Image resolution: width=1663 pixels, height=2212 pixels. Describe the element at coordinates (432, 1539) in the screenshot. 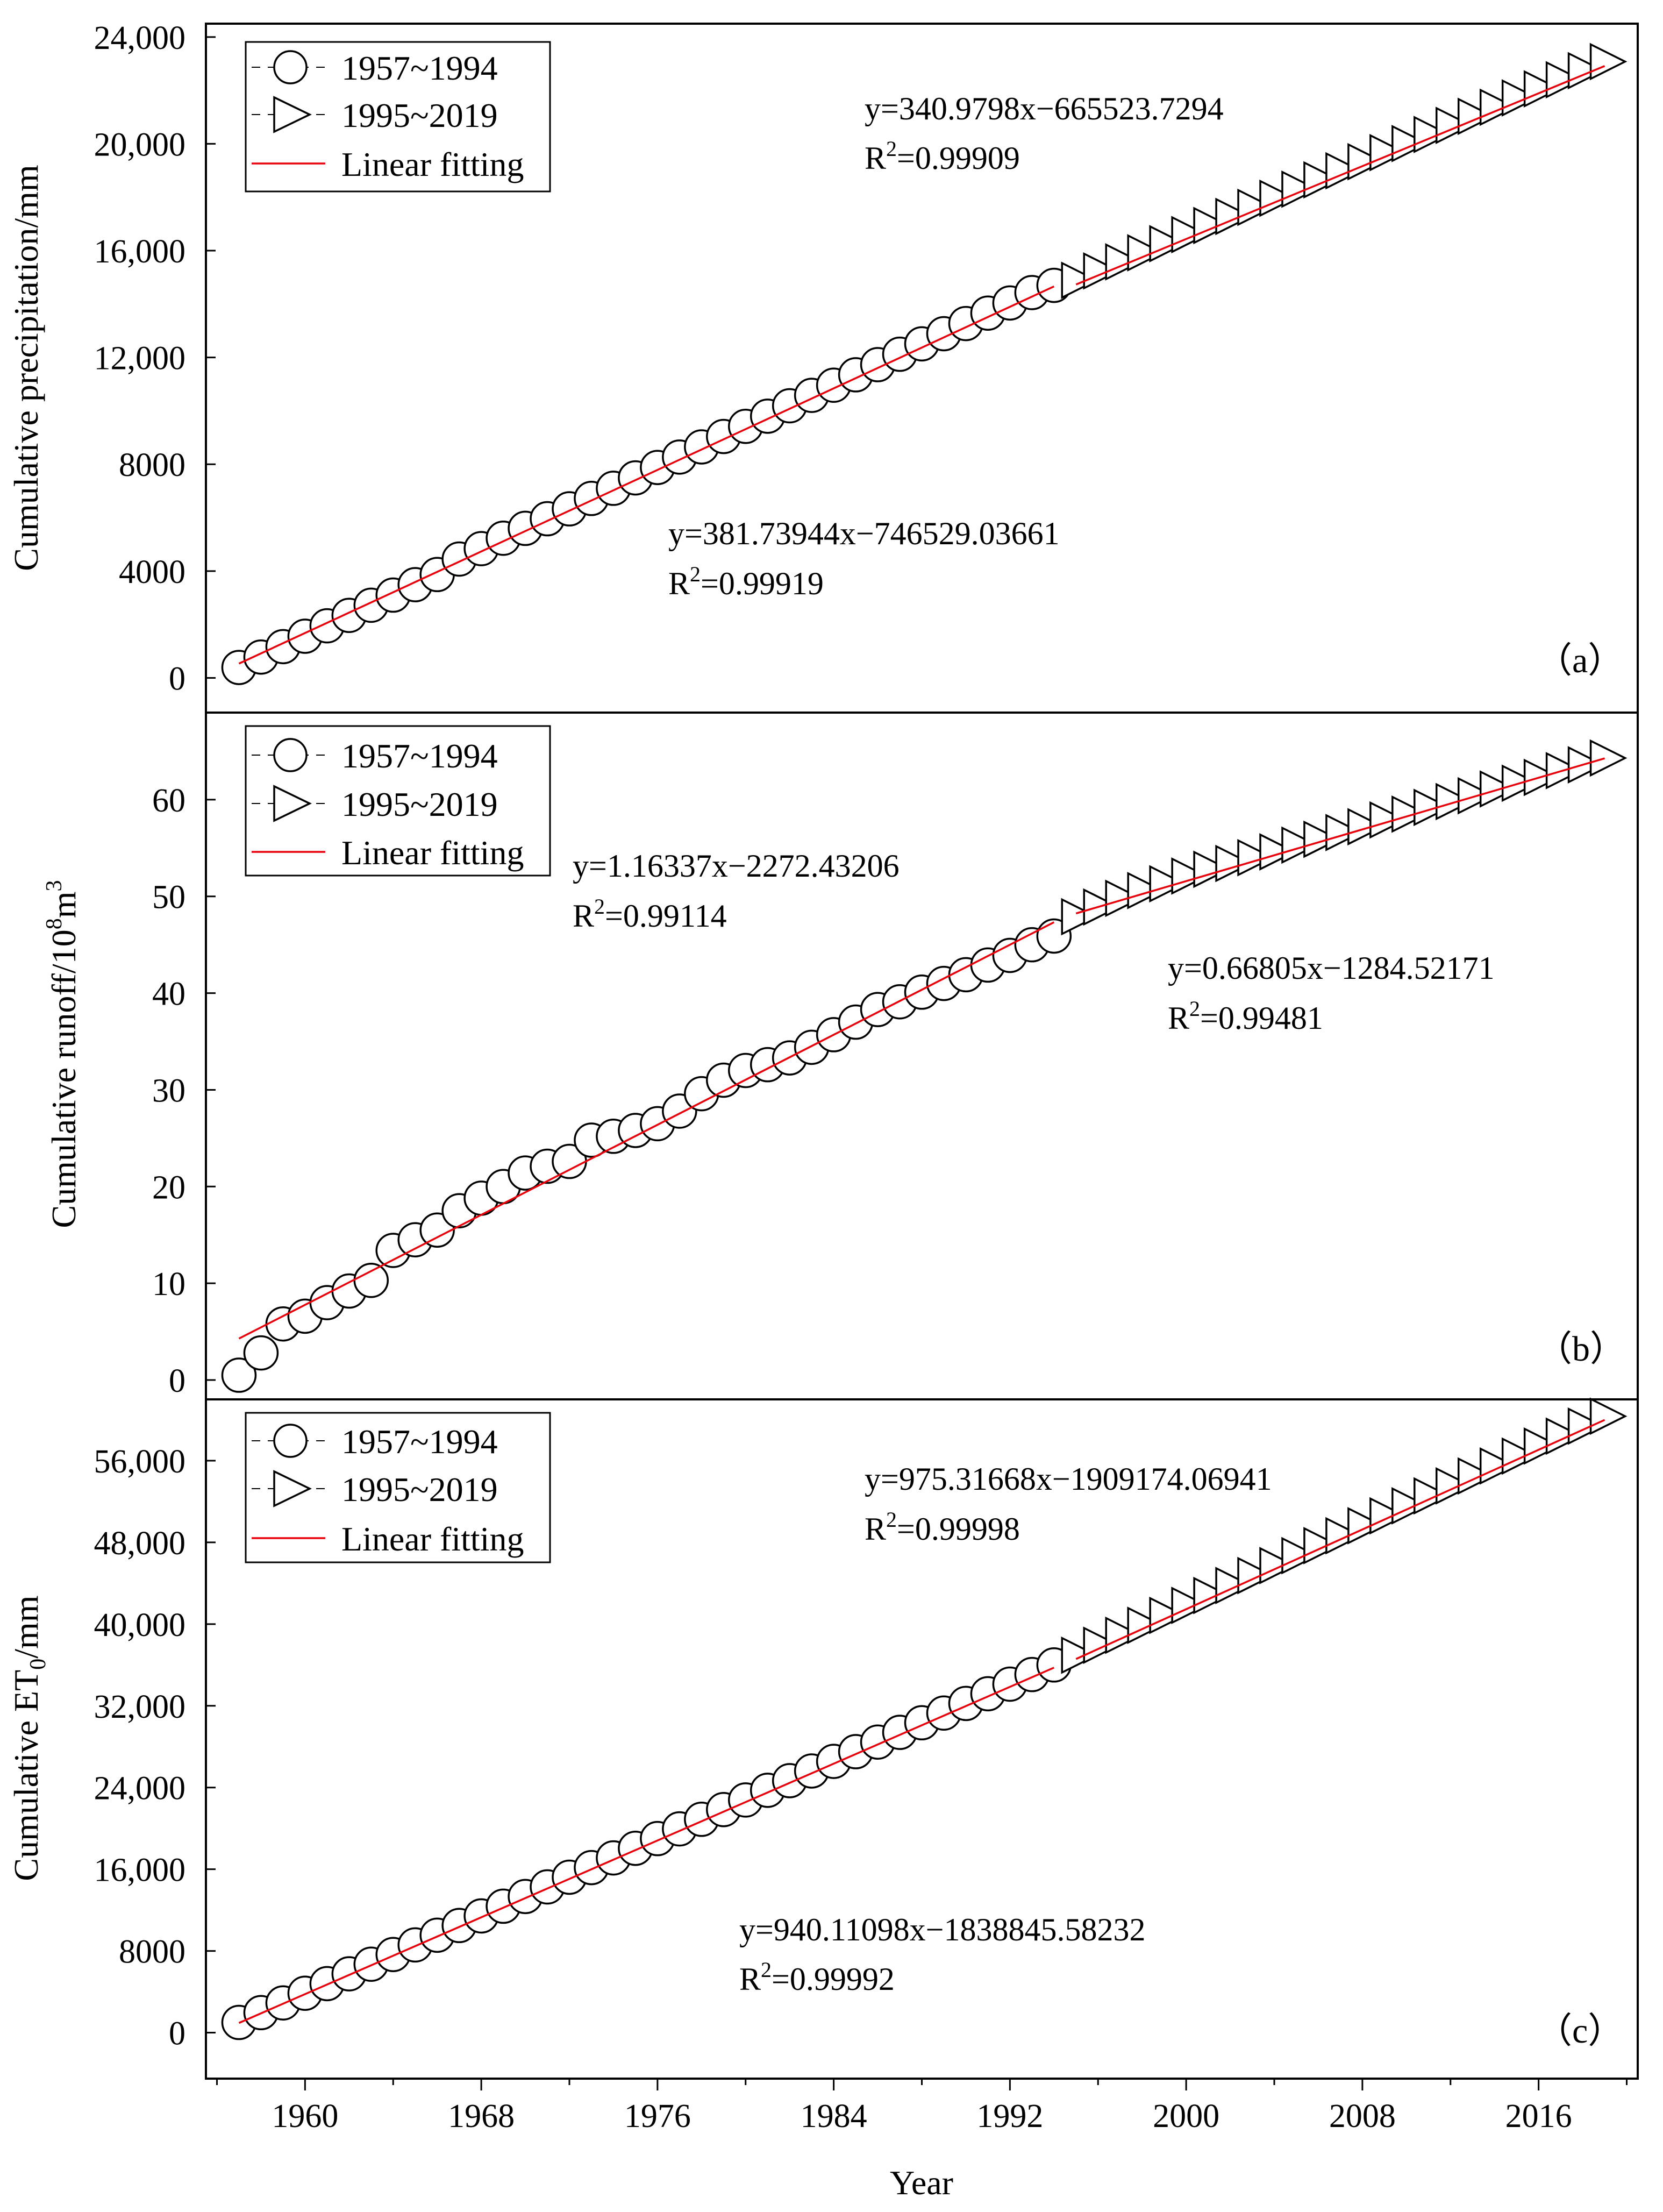

I see `panel-c-legend-label-3: Linear fitting` at that location.